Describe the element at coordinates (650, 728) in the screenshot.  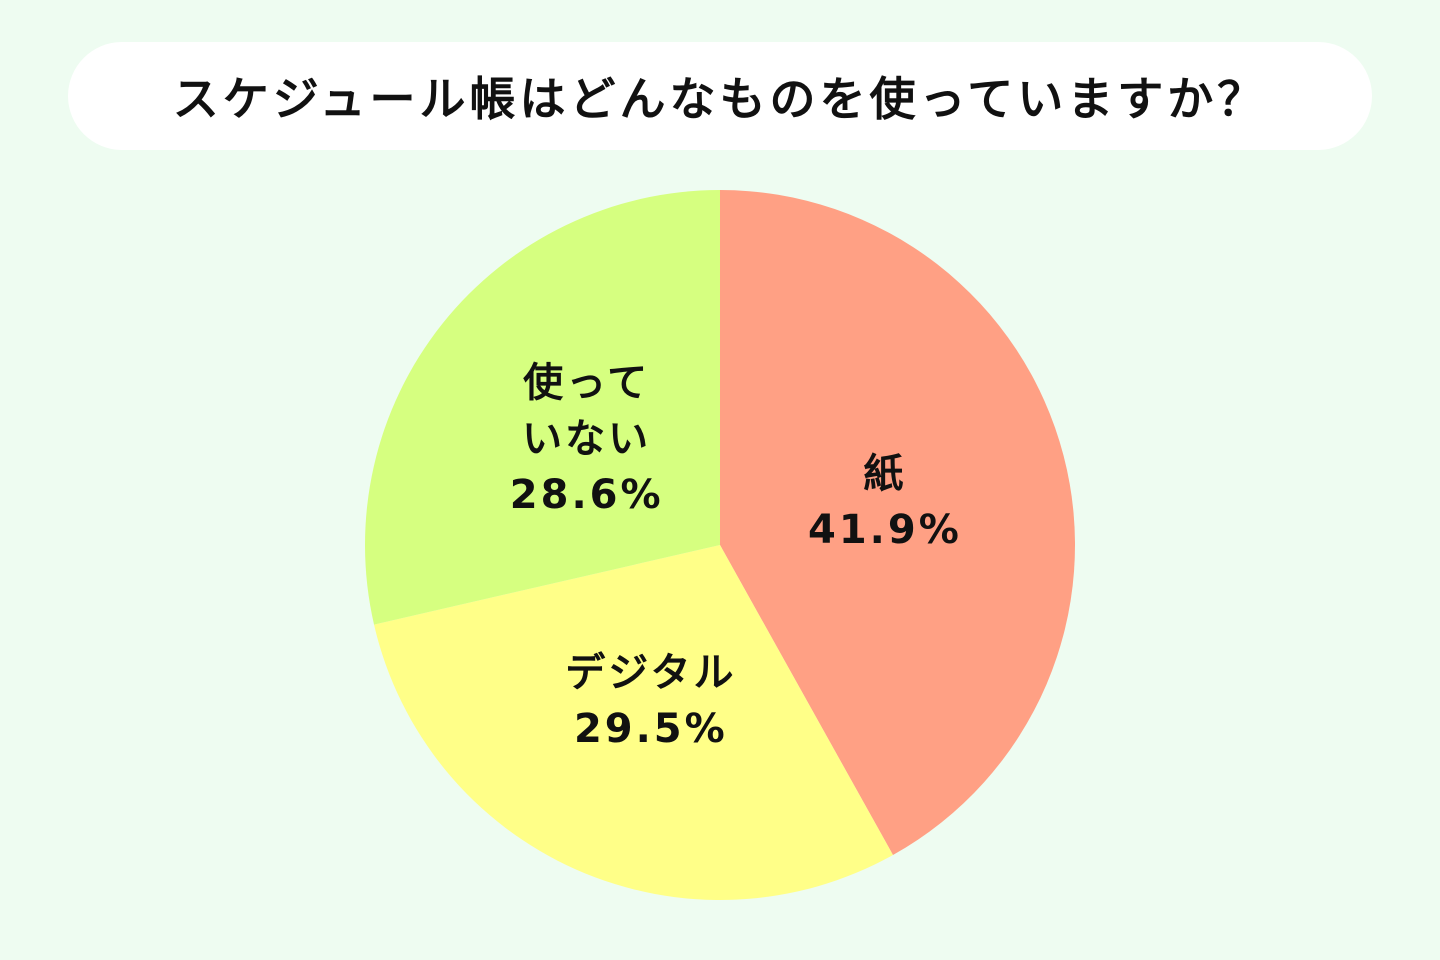
I see `value-label: 29.5%` at that location.